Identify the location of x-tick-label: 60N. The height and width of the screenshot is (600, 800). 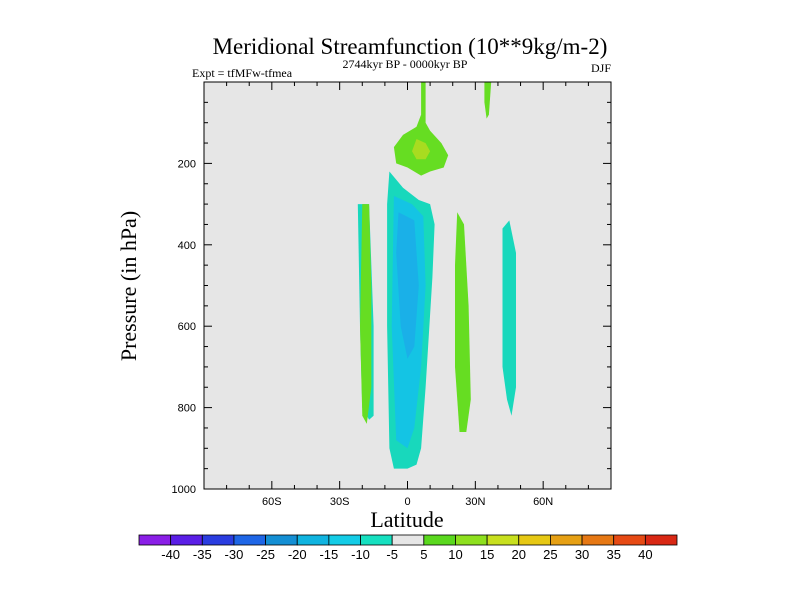
(543, 502).